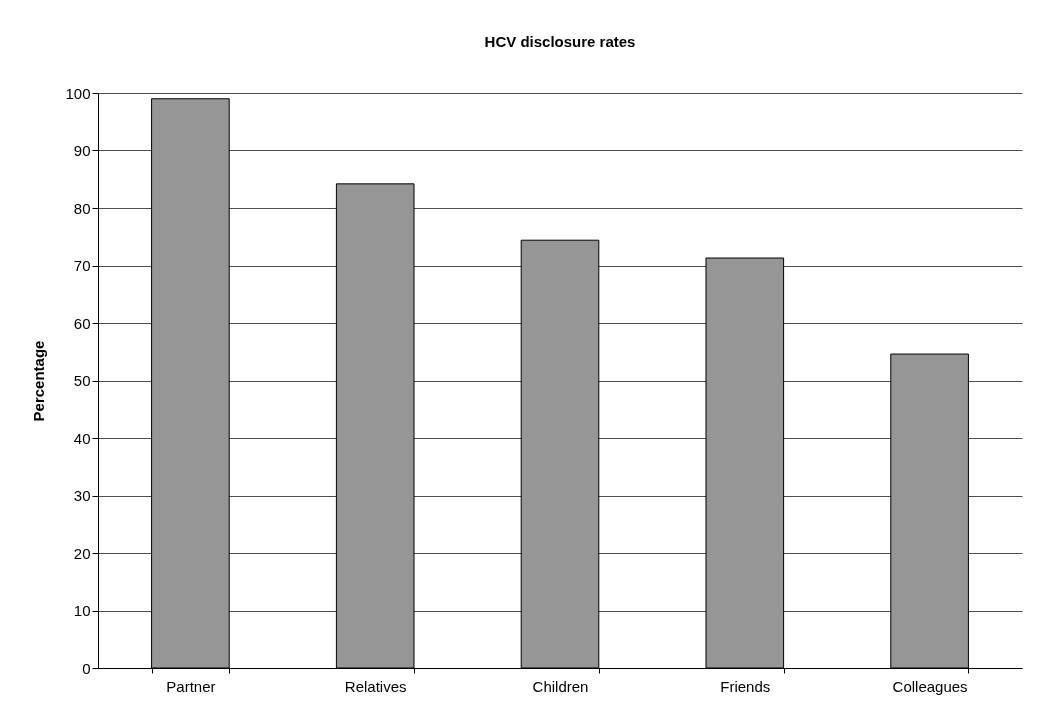  What do you see at coordinates (39, 381) in the screenshot?
I see `y-axis-title: Percentage` at bounding box center [39, 381].